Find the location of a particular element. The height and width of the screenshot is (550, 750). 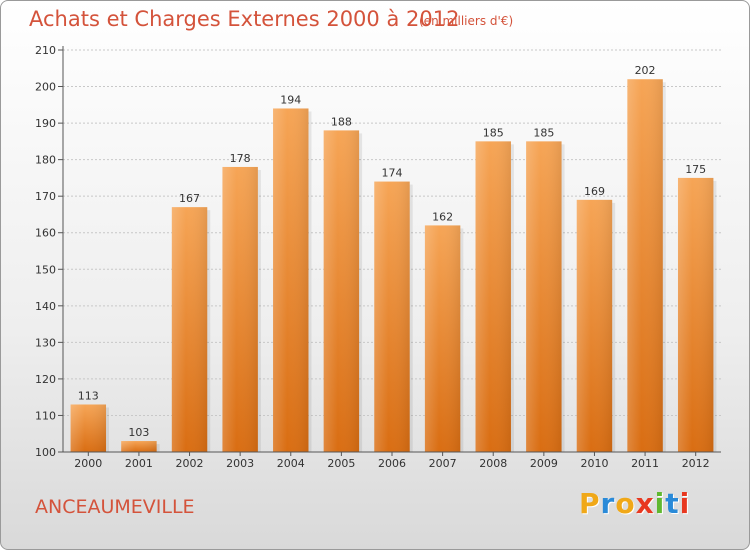

logo-letter: r is located at coordinates (608, 503).